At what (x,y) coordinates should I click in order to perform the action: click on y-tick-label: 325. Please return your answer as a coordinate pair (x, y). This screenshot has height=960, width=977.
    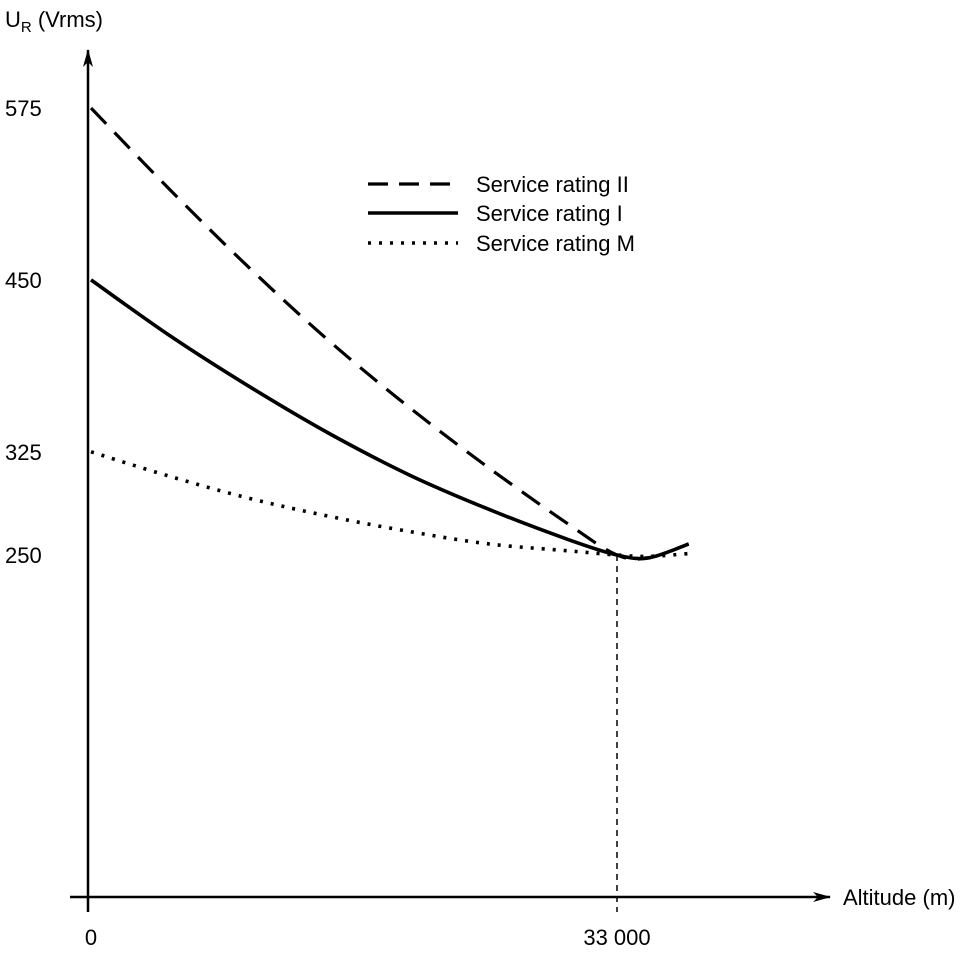
    Looking at the image, I should click on (23, 452).